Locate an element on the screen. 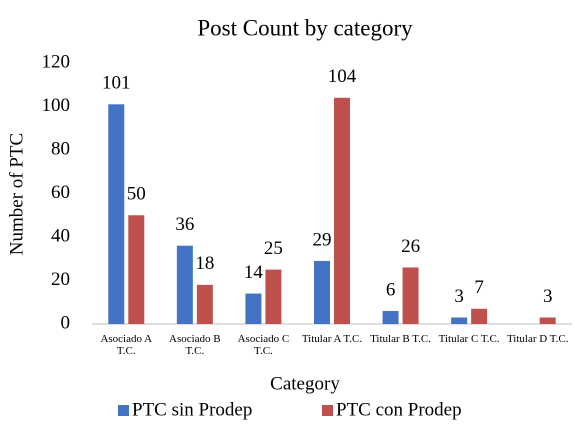 This screenshot has height=425, width=574. data-label: 101 is located at coordinates (116, 83).